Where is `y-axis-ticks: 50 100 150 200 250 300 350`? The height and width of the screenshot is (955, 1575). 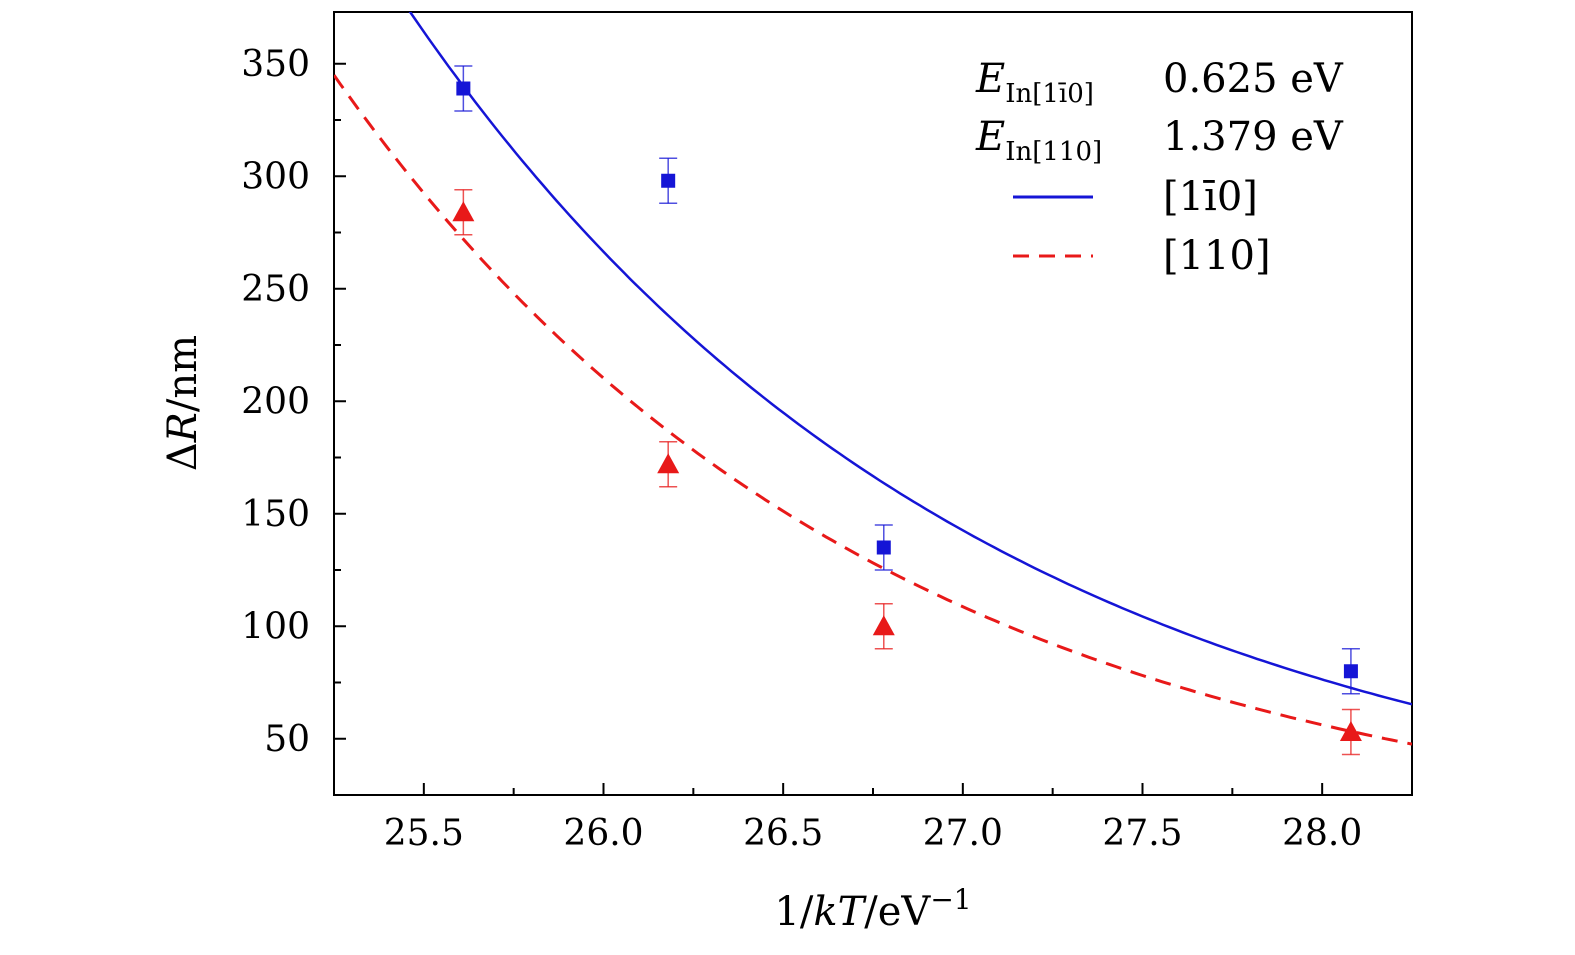
y-axis-ticks: 50 100 150 200 250 300 350 is located at coordinates (293, 420).